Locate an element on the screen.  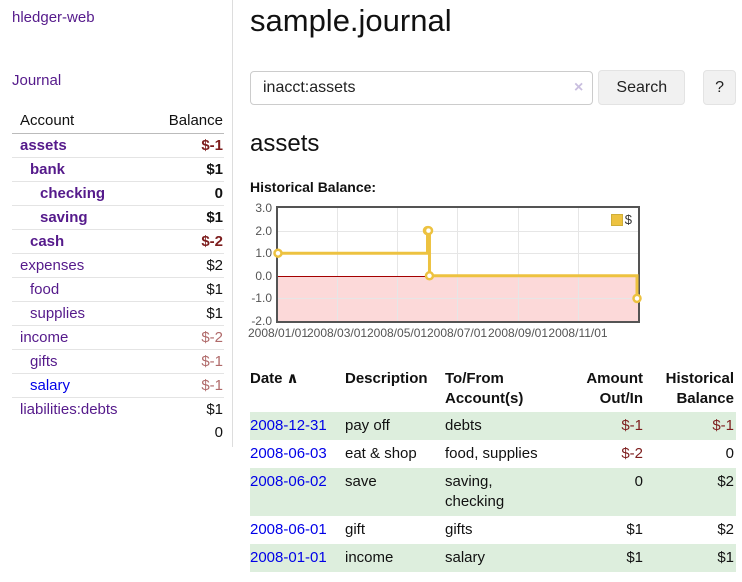
register-description-cell: save is located at coordinates (361, 481).